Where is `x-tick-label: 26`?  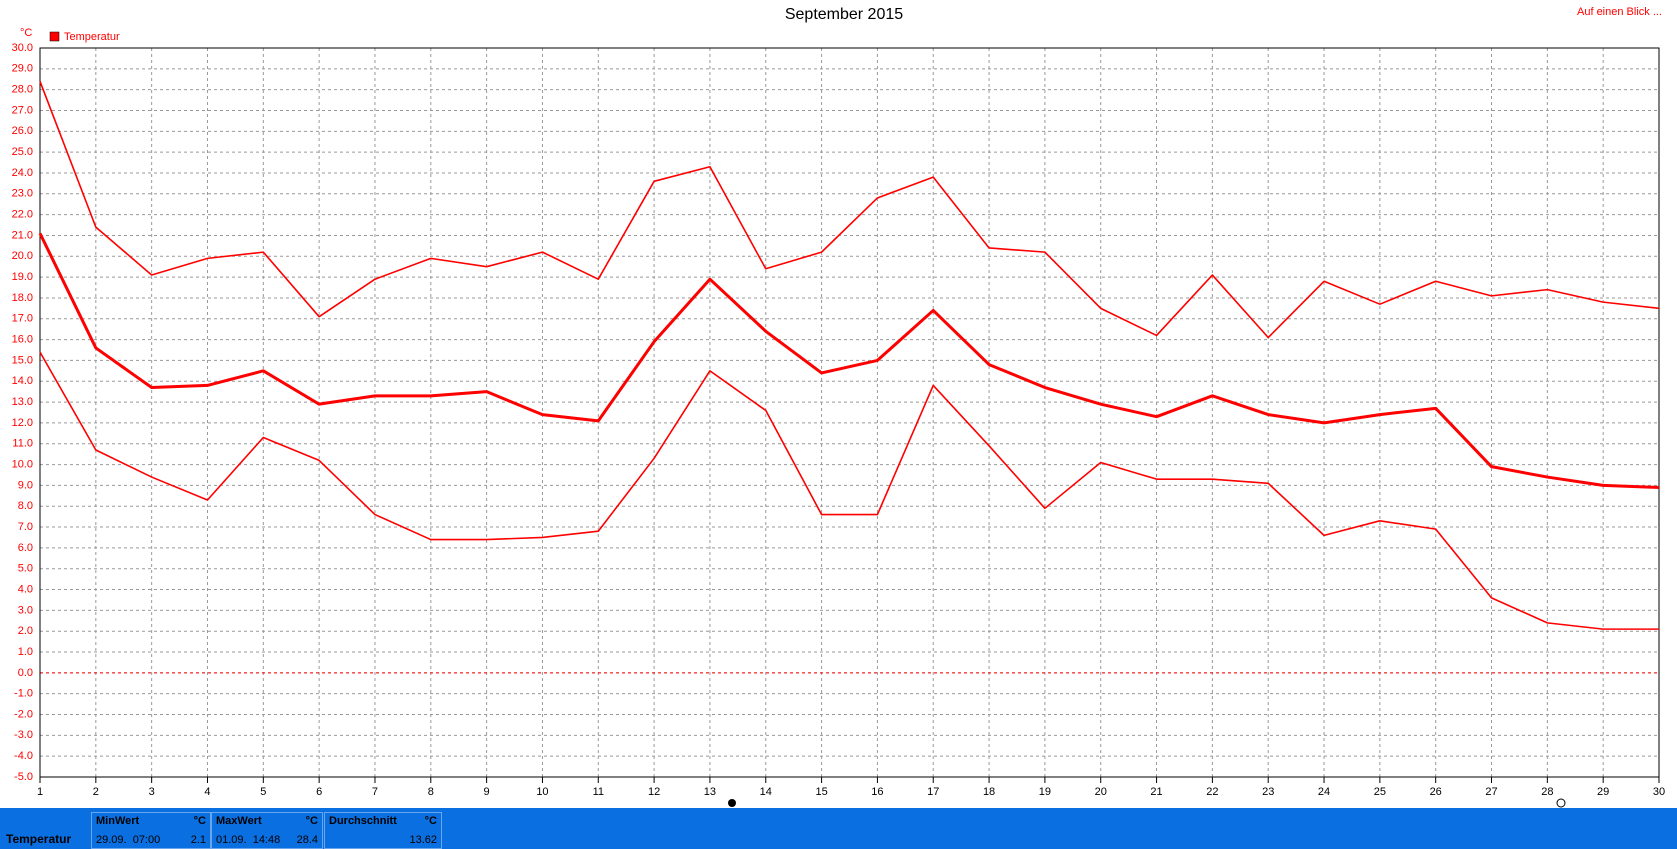
x-tick-label: 26 is located at coordinates (1436, 792).